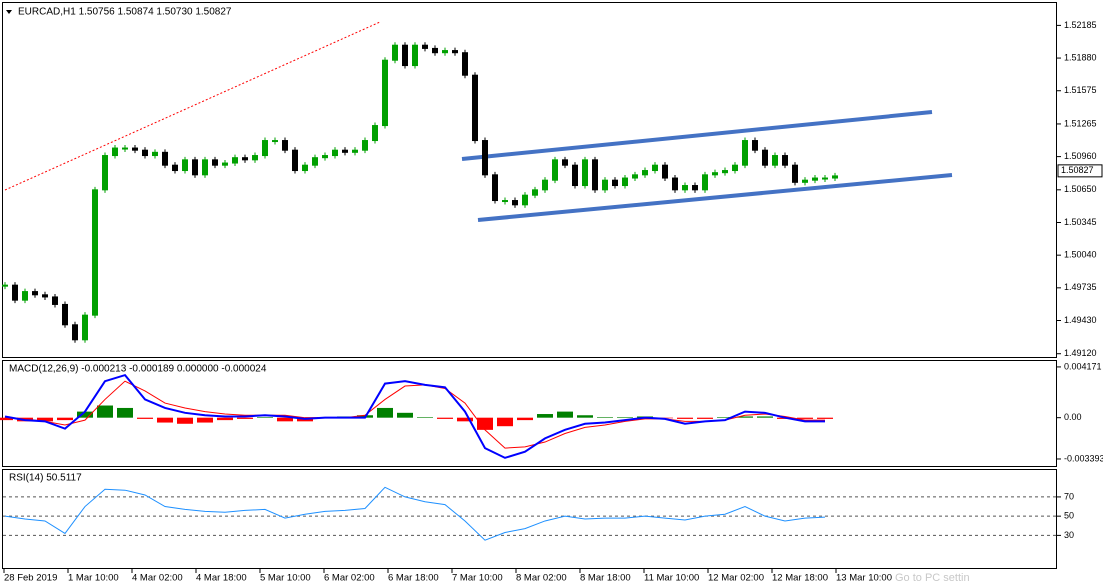 The height and width of the screenshot is (588, 1103). Describe the element at coordinates (157, 578) in the screenshot. I see `x-tick-label: 4 Mar 02:00` at that location.